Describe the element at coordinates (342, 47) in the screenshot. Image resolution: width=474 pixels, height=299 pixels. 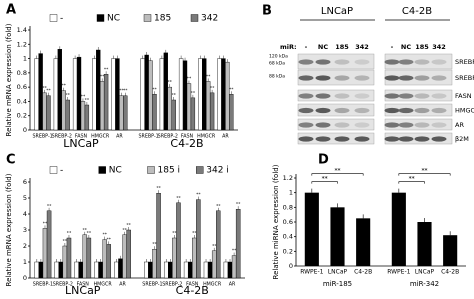
I see `lane-label: 185` at that location.